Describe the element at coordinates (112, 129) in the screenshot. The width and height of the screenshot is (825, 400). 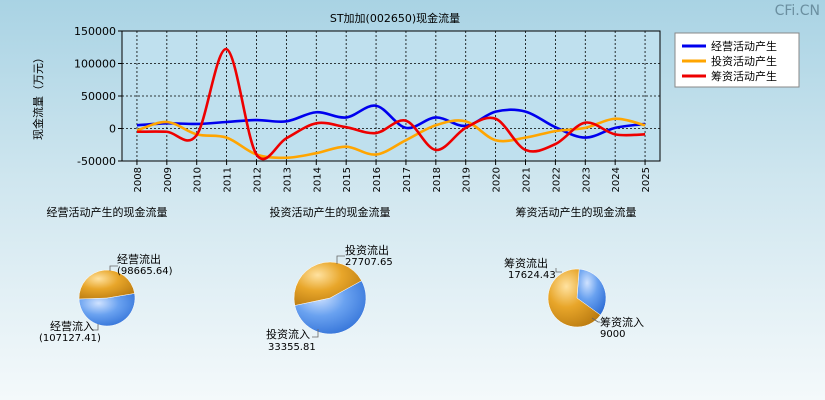
I see `y-tick-label: 0` at that location.